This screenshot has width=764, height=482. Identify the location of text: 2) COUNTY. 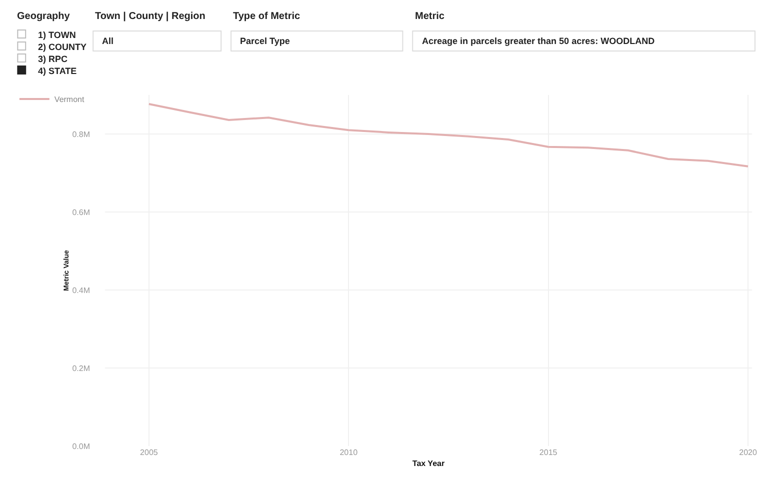
(62, 47).